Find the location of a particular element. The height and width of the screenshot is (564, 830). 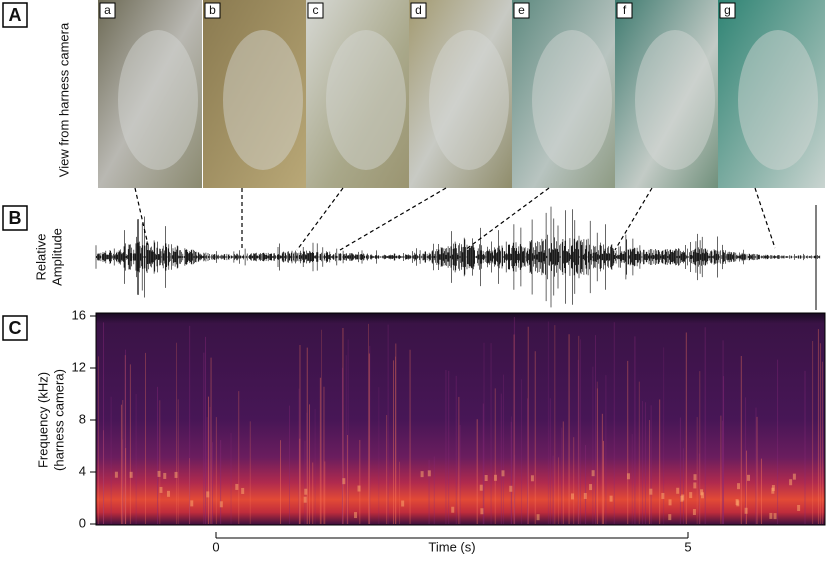

axis-label: Relative is located at coordinates (40, 257).